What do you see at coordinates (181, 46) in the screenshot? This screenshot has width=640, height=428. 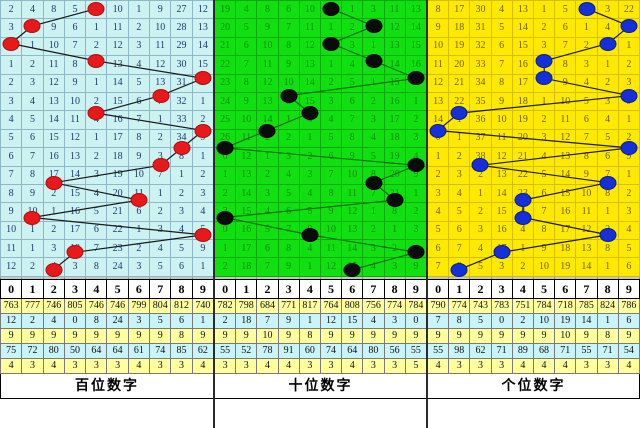 I see `miss-cell: 29` at bounding box center [181, 46].